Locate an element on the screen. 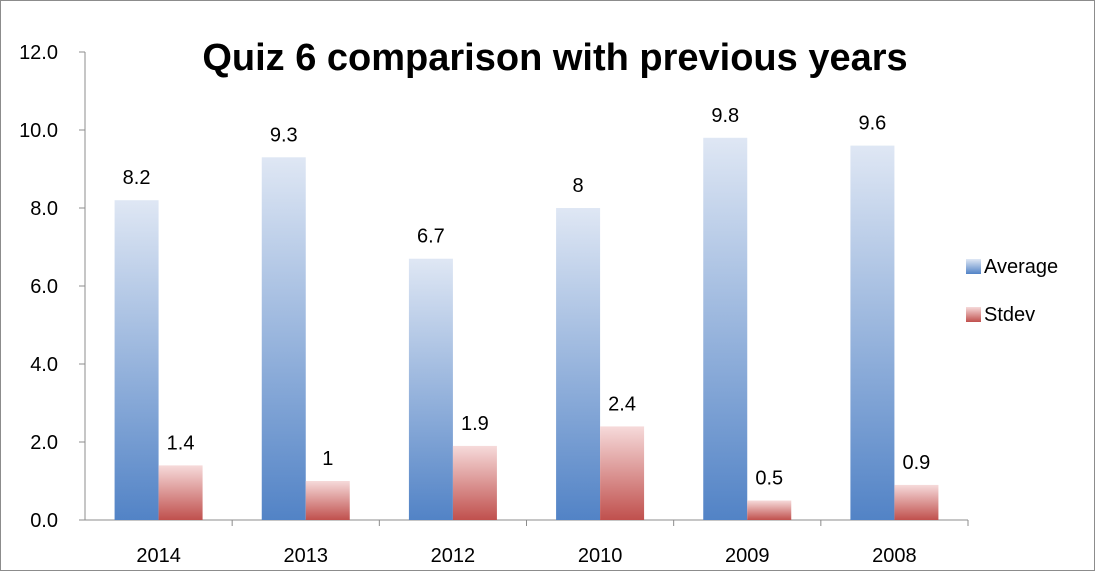  data-label: 1 is located at coordinates (327, 459).